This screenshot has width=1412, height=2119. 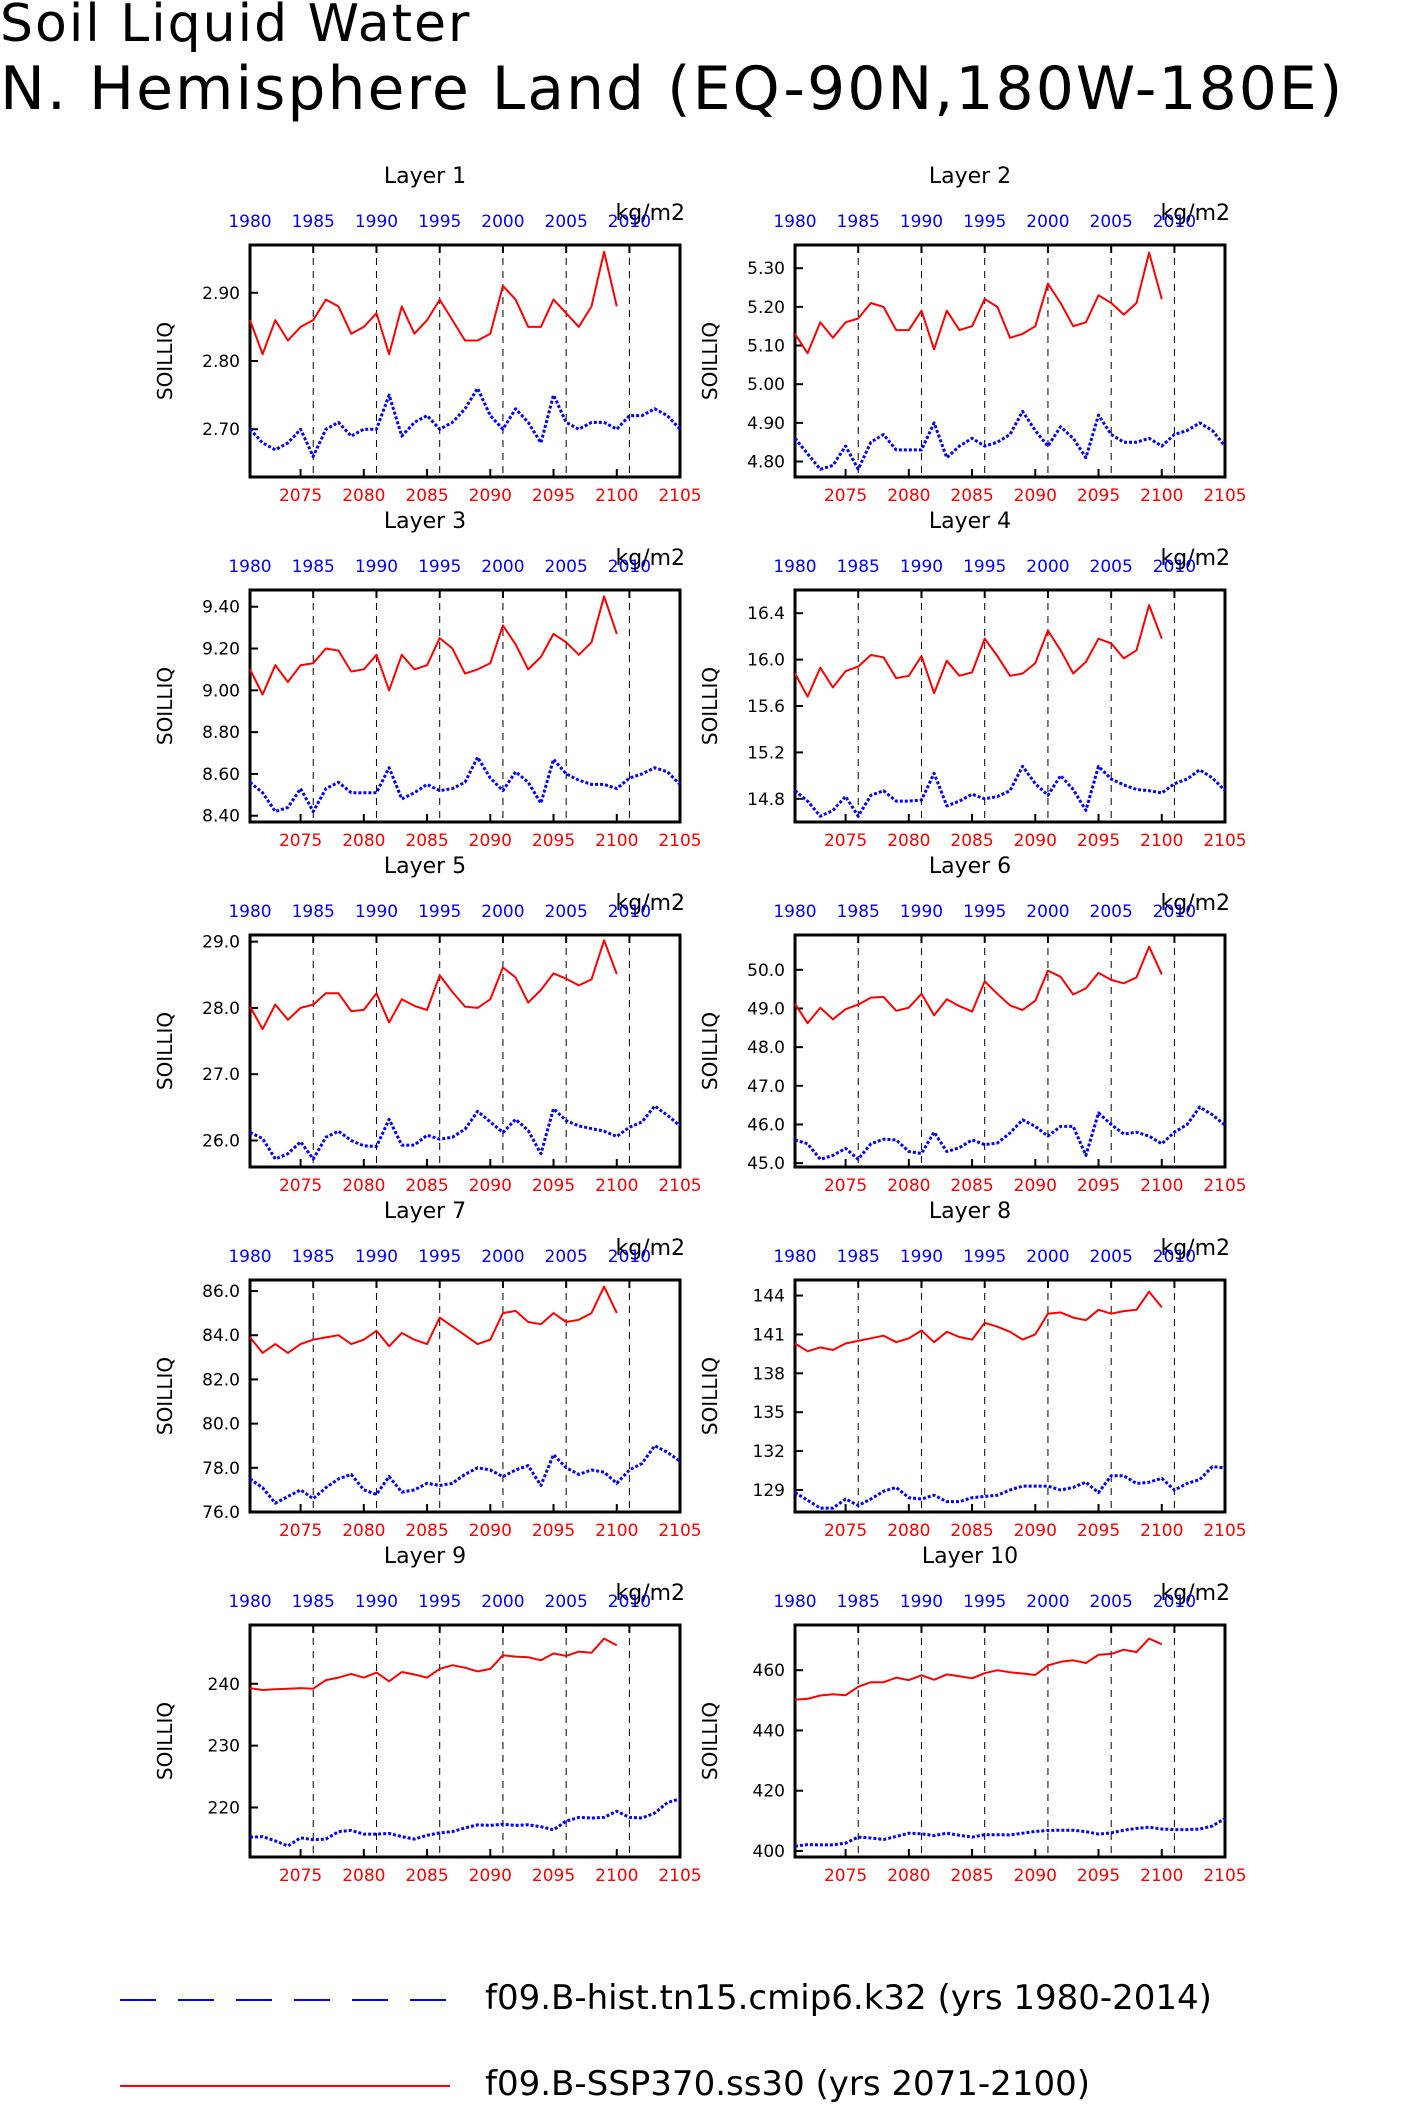 I want to click on y-tick-label: 46.0, so click(x=766, y=1125).